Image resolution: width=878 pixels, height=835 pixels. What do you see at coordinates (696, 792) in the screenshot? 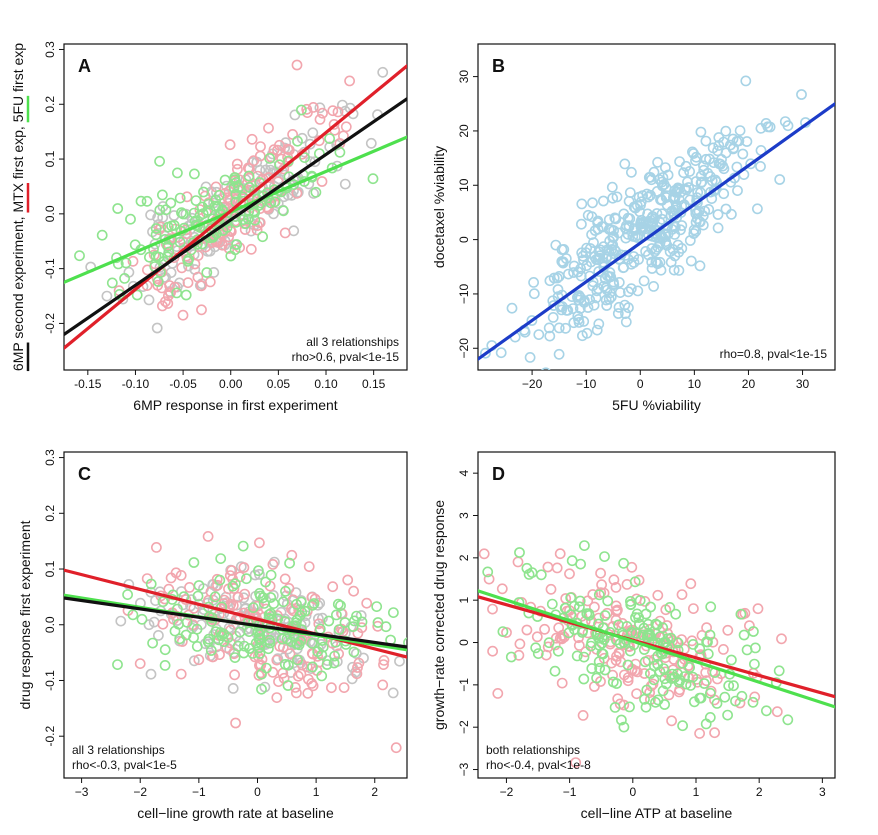
I see `x-tick-label: 1` at bounding box center [696, 792].